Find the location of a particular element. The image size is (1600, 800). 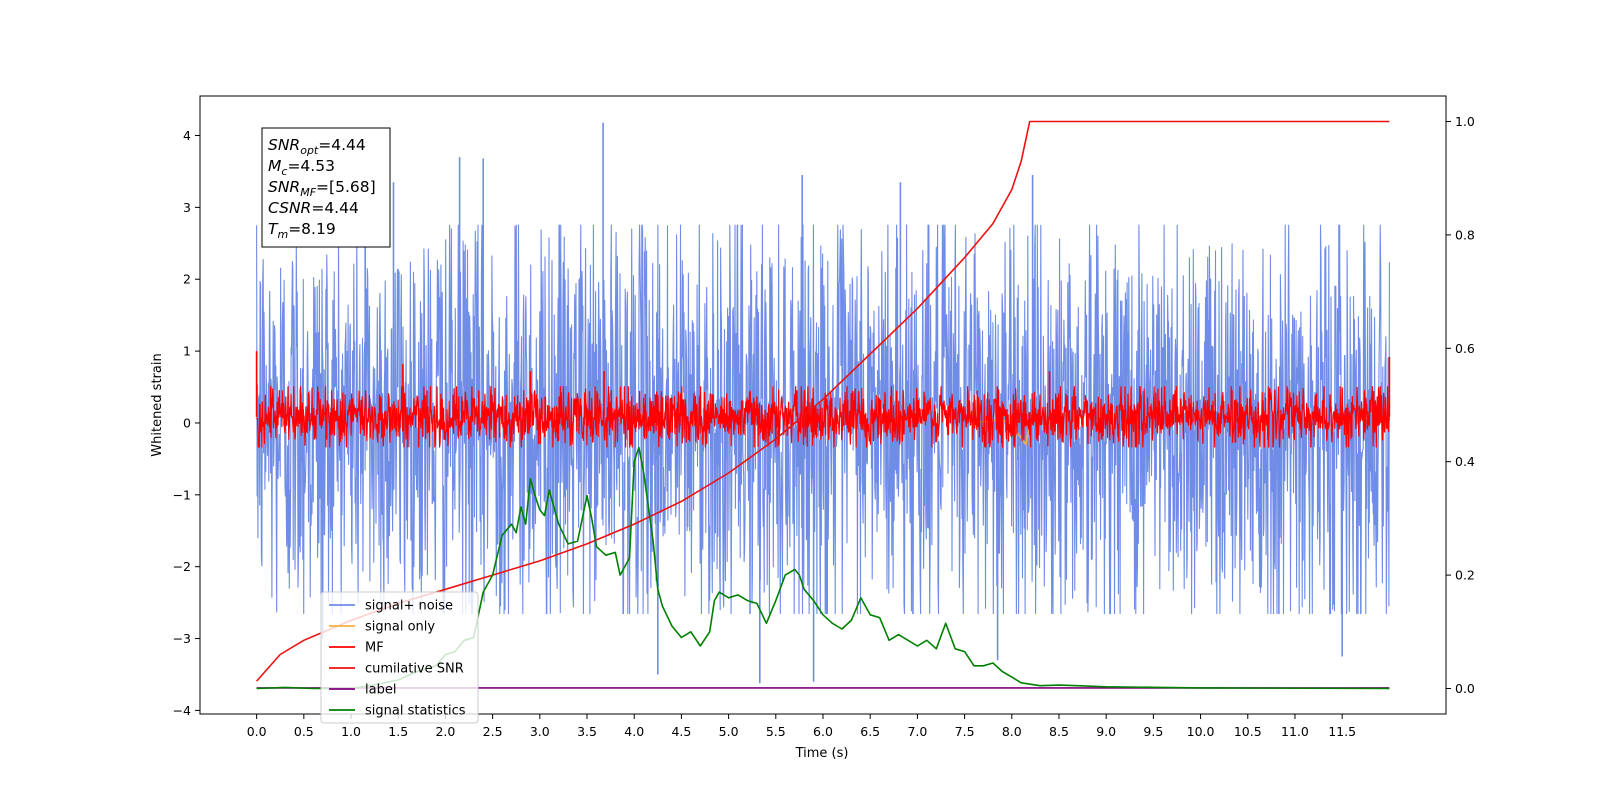

x-tick-label: 8.5 is located at coordinates (1059, 731).